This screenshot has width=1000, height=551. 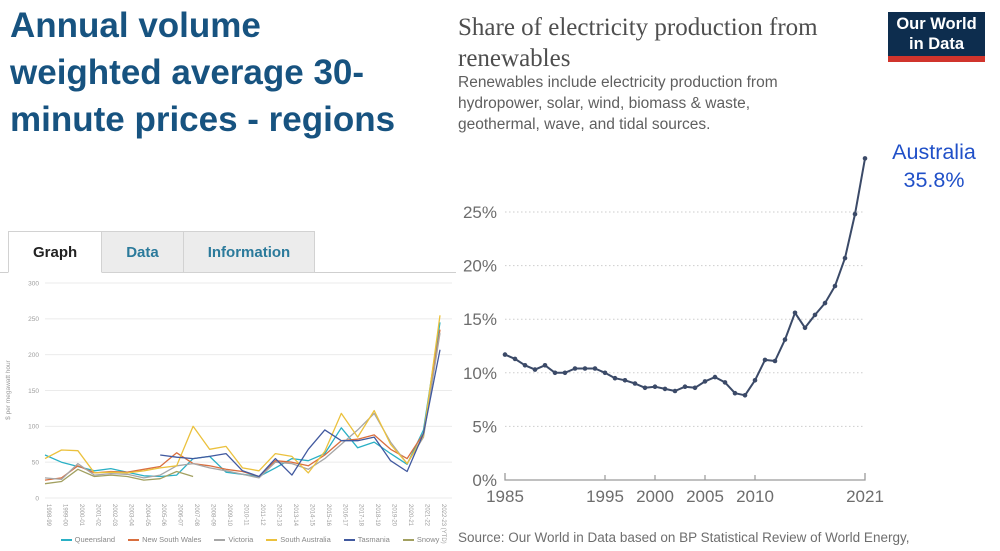 I want to click on renewables-x-axis: 1985 1995 2000 2005 2010 2021, so click(x=685, y=489).